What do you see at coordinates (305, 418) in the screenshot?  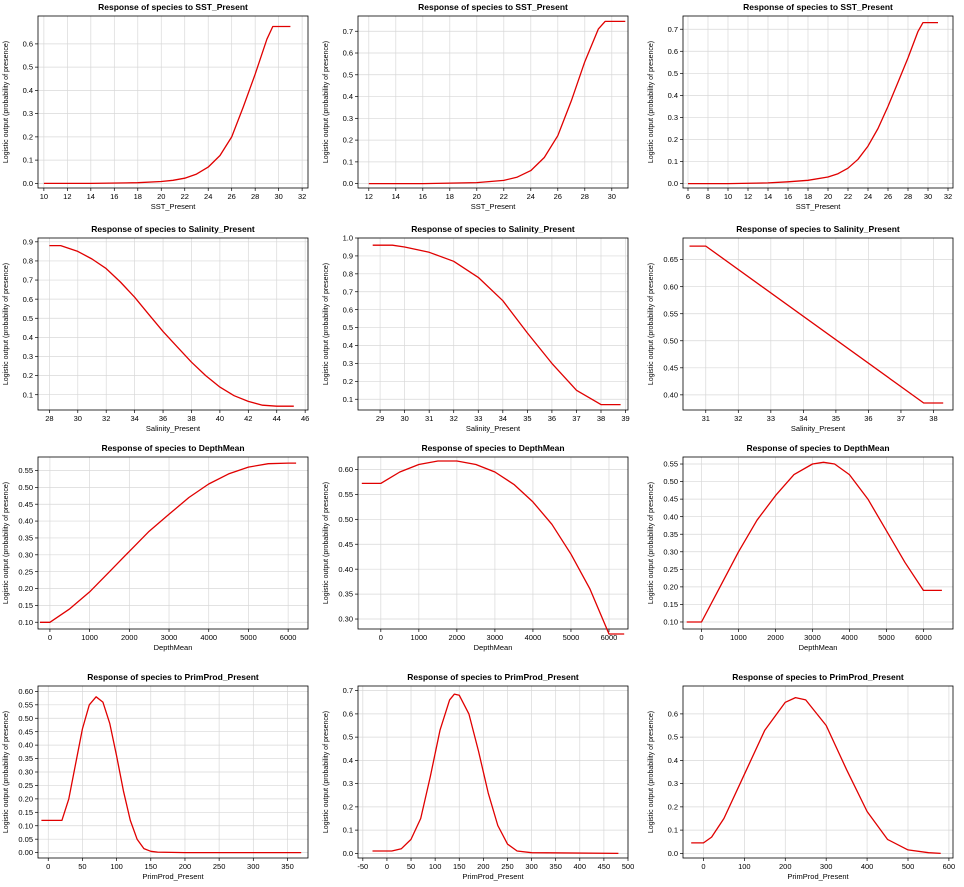 I see `x-tick-label: 46` at bounding box center [305, 418].